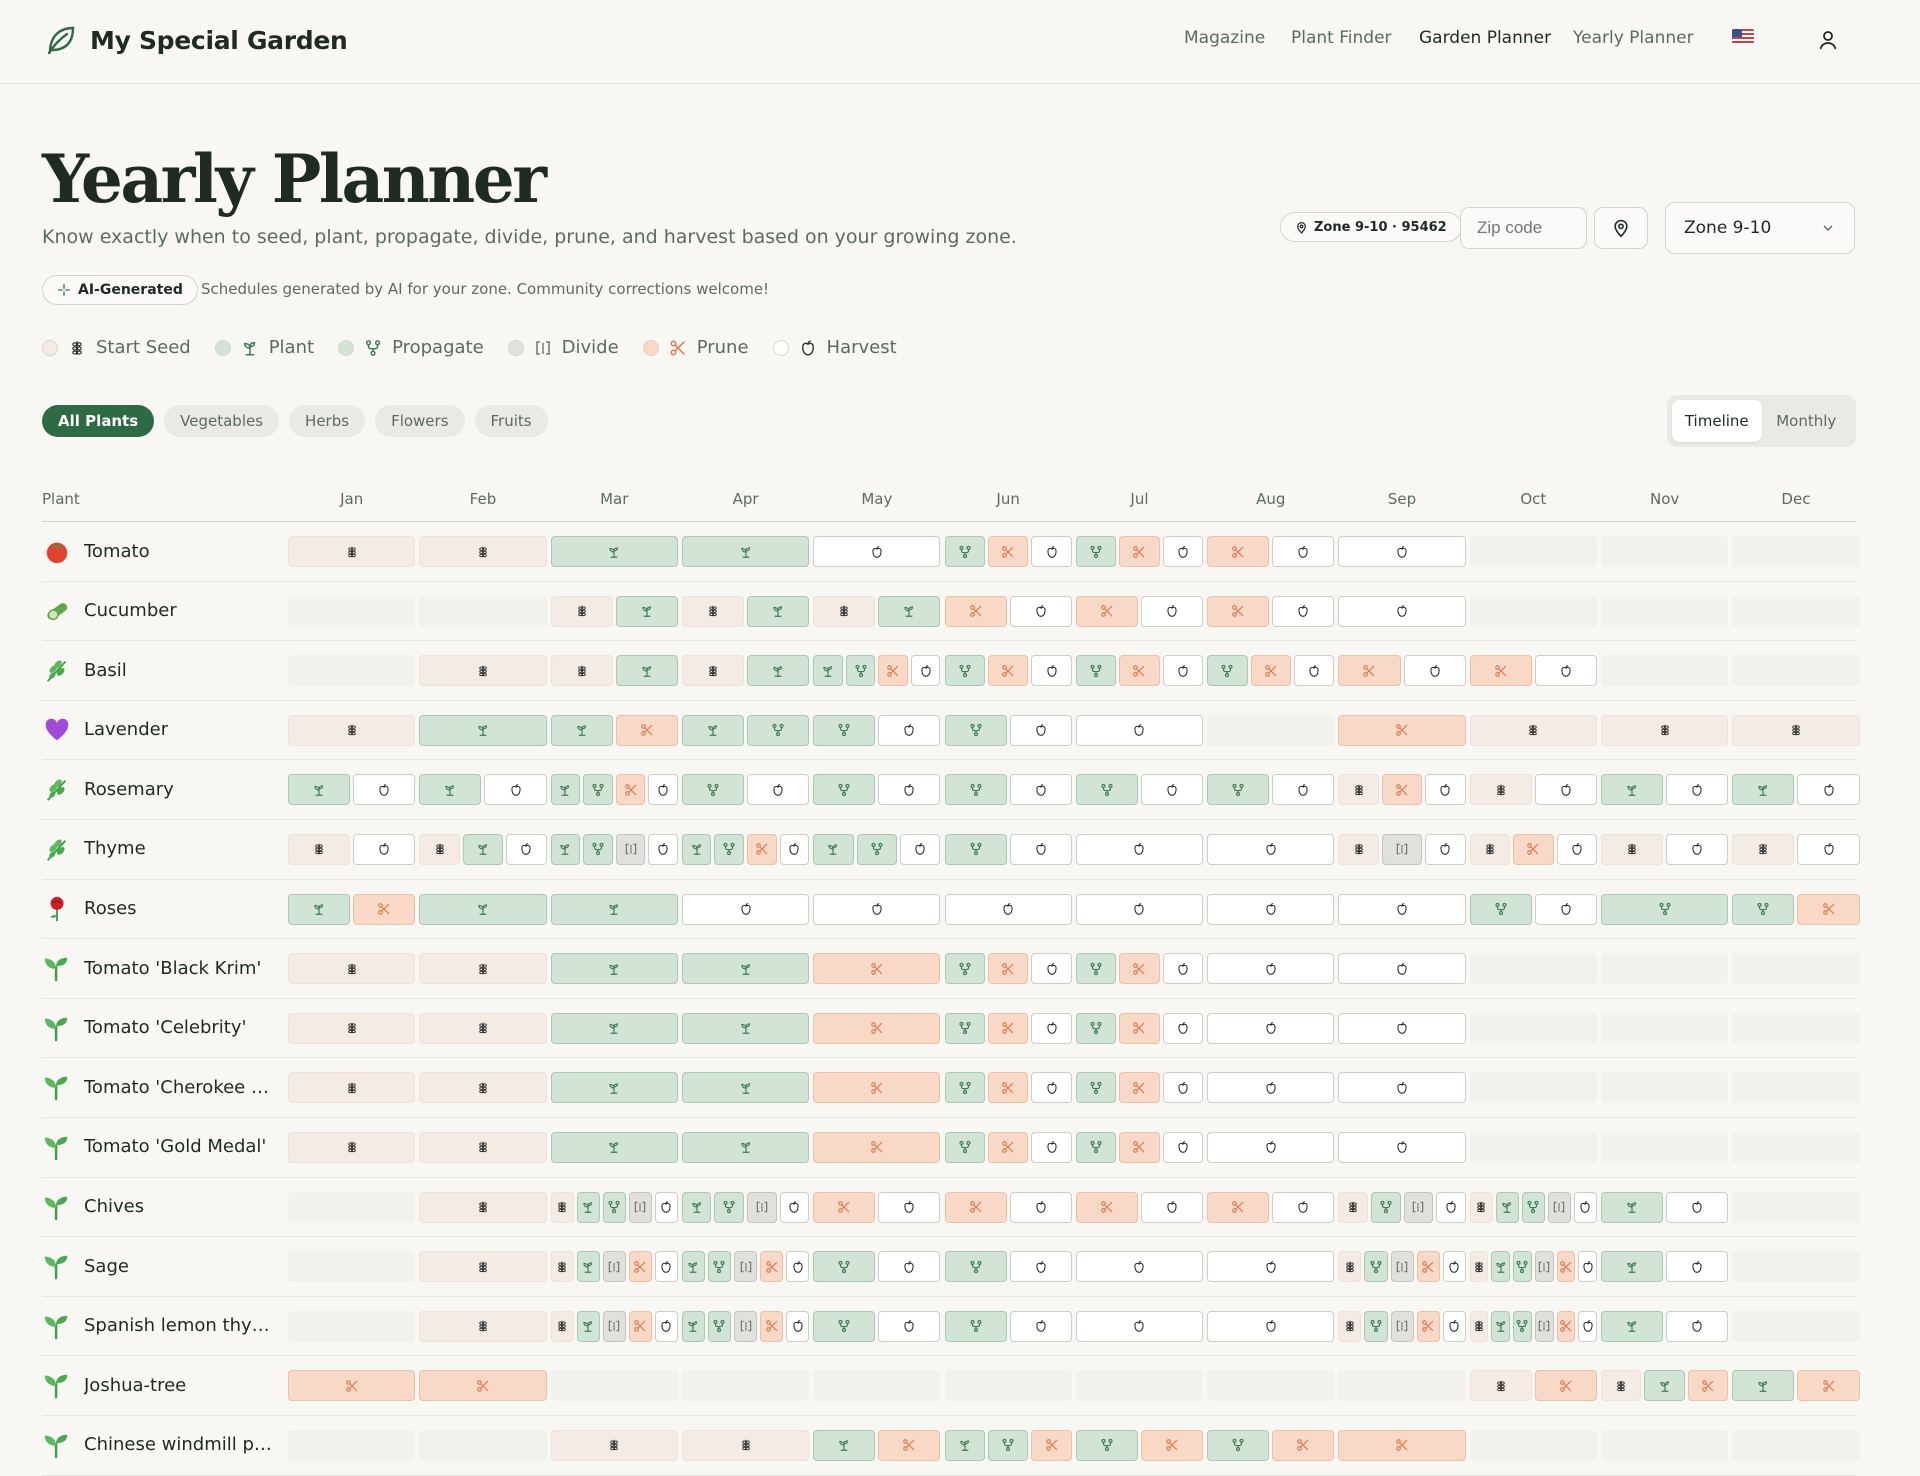  Describe the element at coordinates (114, 1385) in the screenshot. I see `plant-name-cell: Joshua-tree` at that location.